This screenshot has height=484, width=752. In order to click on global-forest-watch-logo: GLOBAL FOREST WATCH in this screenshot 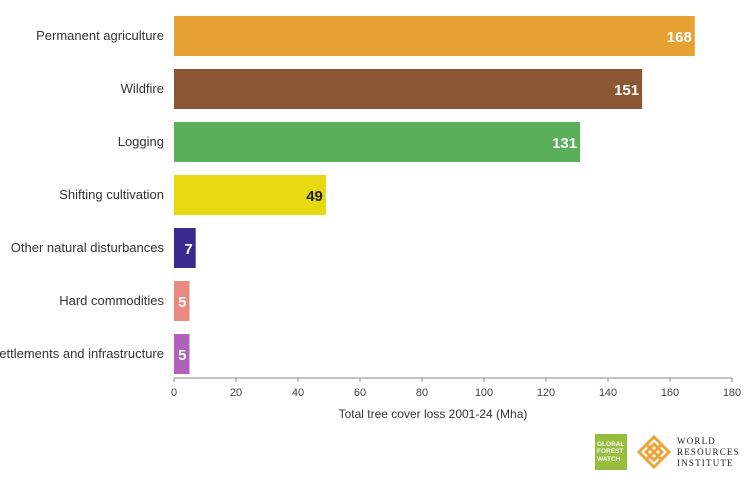, I will do `click(611, 452)`.